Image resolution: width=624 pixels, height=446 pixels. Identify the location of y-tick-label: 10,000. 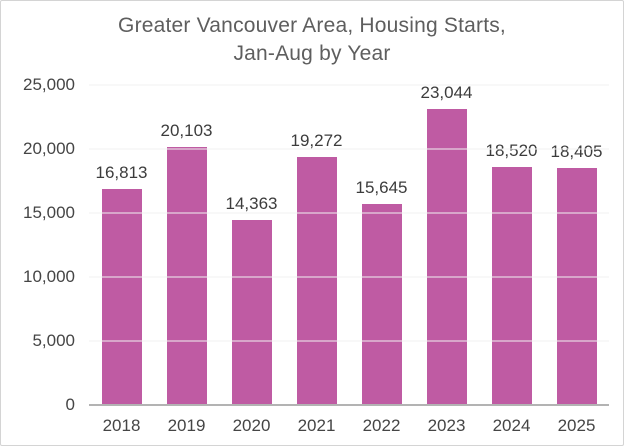
(49, 276).